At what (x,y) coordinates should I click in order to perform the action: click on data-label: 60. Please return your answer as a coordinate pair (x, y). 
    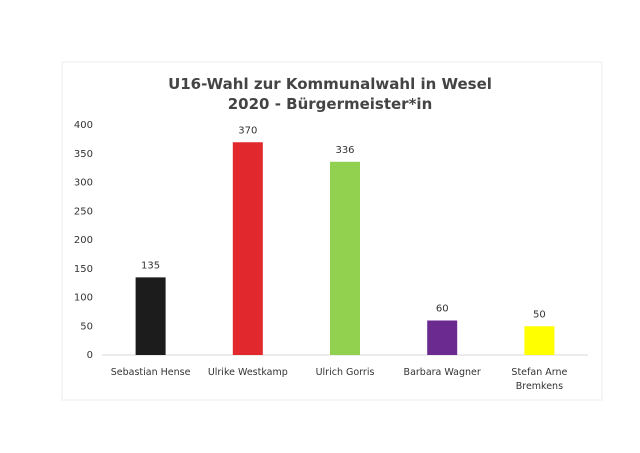
    Looking at the image, I should click on (442, 309).